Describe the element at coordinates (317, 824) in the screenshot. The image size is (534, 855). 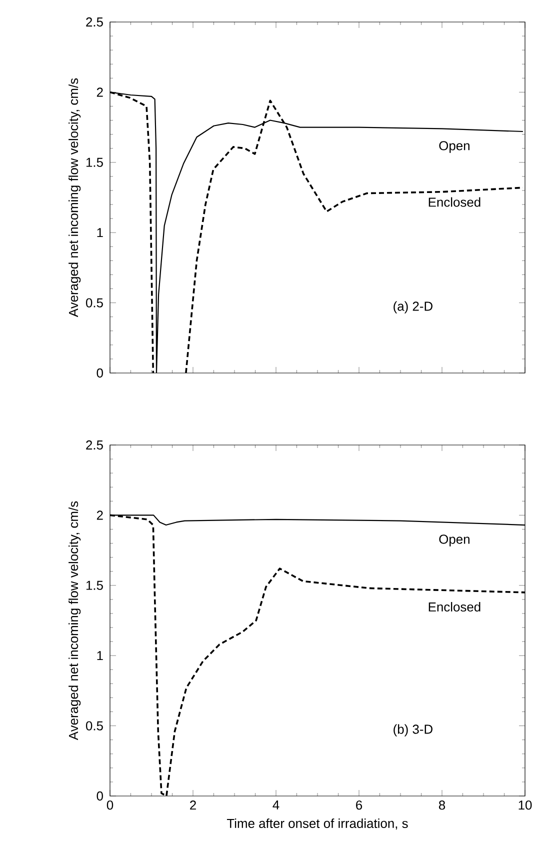
I see `x-axis-title: Time after onset of irradiation, s` at that location.